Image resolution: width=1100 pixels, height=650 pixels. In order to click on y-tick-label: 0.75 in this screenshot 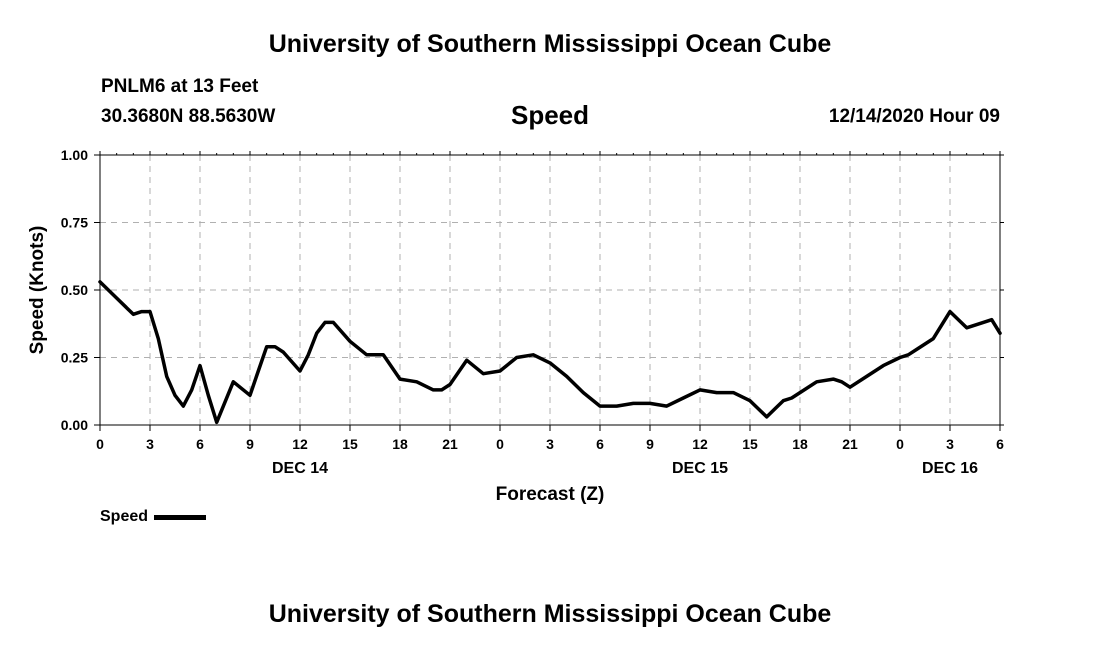, I will do `click(74, 223)`.